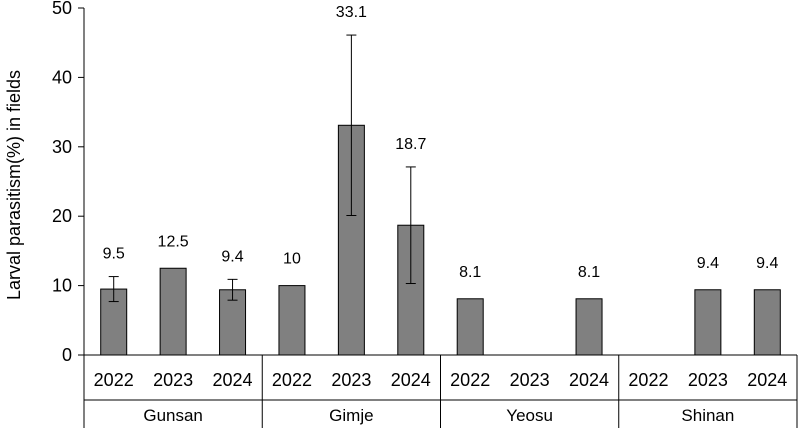 This screenshot has width=800, height=428. I want to click on y-tick-label: 10, so click(62, 286).